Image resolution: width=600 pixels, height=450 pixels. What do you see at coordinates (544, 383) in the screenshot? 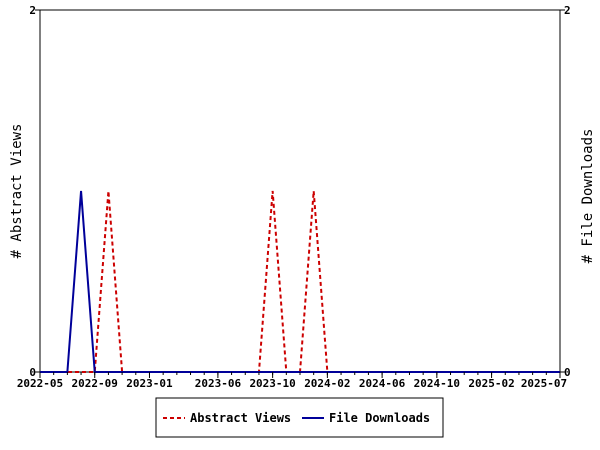
I see `x-tick-label: 2025-07` at bounding box center [544, 383].